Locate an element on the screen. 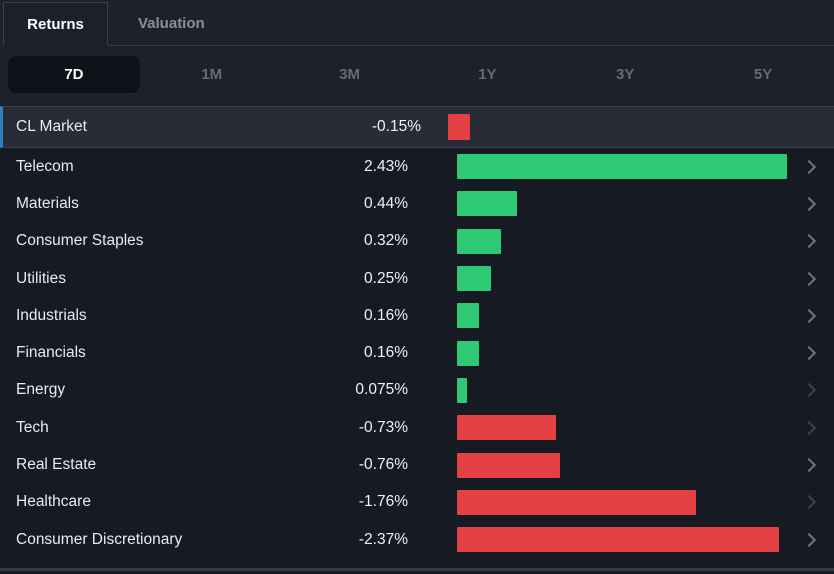 The image size is (834, 574). sector-row: Telecom 2.43% is located at coordinates (417, 166).